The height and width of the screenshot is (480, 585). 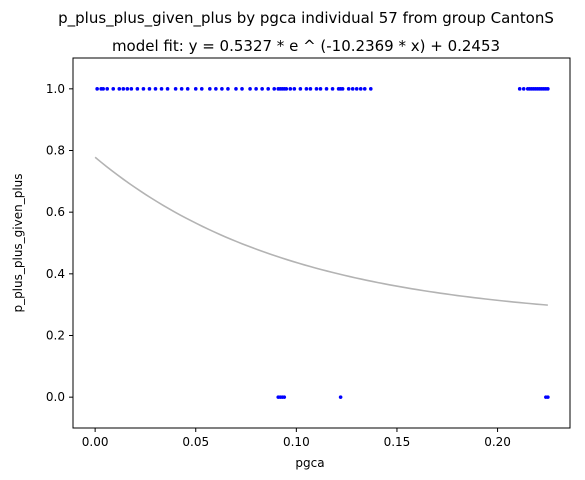 What do you see at coordinates (55, 89) in the screenshot?
I see `y-tick-label-5: 1.0` at bounding box center [55, 89].